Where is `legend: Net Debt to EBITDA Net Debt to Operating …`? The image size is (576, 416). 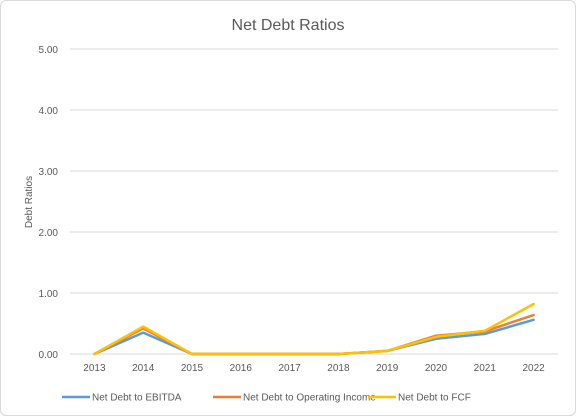
legend: Net Debt to EBITDA Net Debt to Operating … is located at coordinates (266, 398).